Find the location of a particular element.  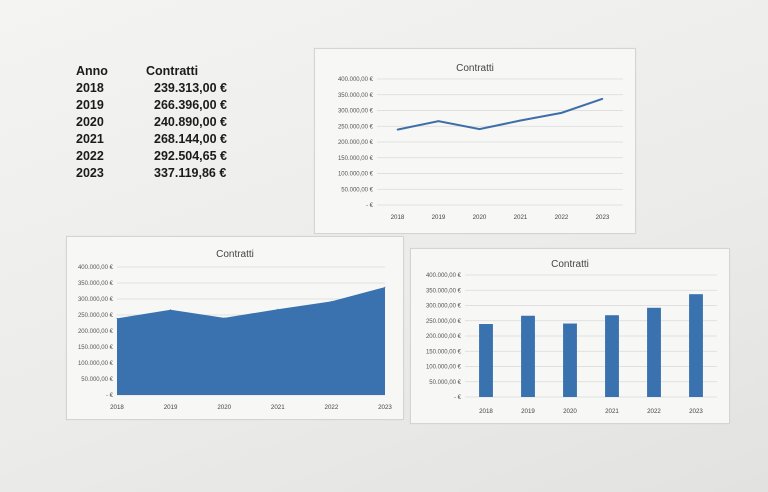

table-cell-value: 240.890,00 € is located at coordinates (190, 122).